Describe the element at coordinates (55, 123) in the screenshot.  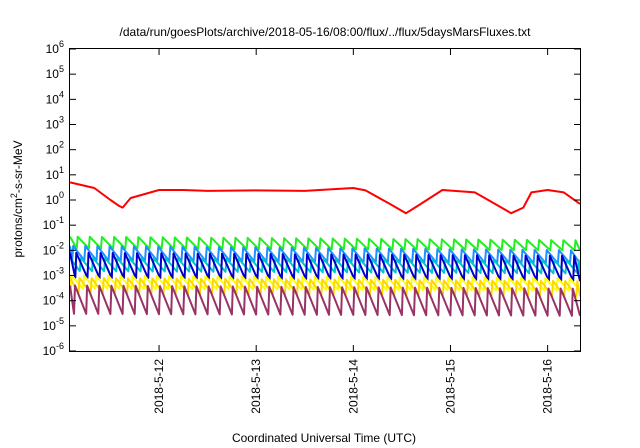
I see `y-tick-label: 10³` at that location.